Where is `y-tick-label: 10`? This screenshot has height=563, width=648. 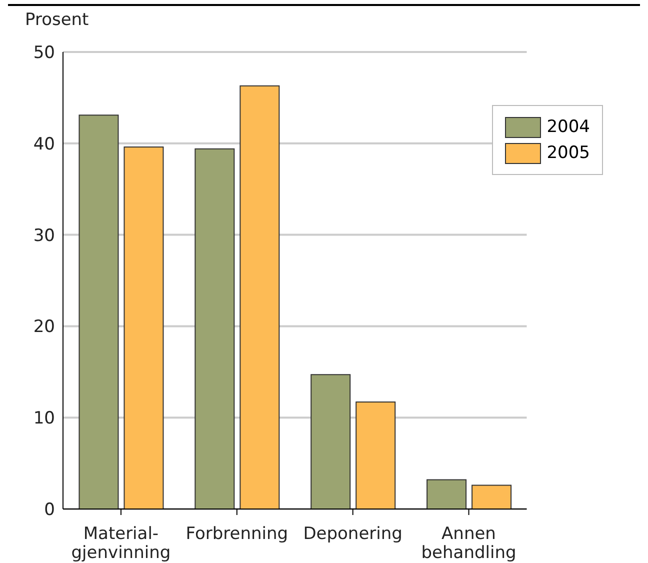 y-tick-label: 10 is located at coordinates (44, 418).